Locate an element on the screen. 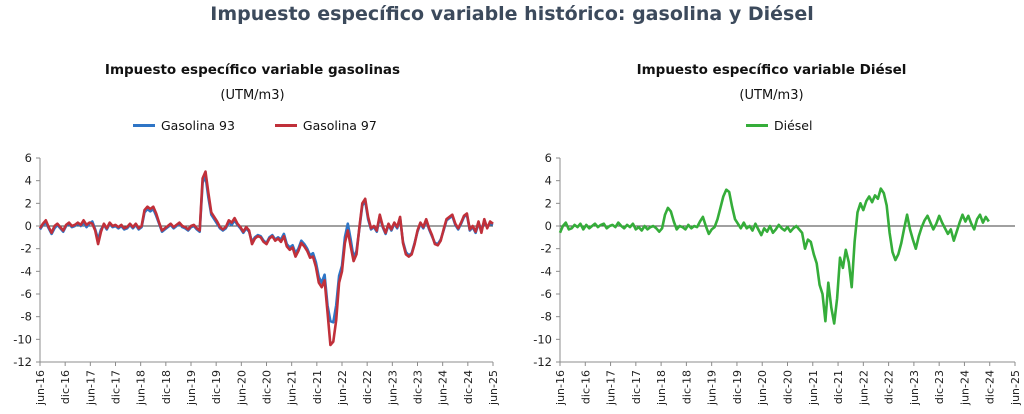 This screenshot has height=414, width=1024. gasolinas-legend: Gasolina 93 Gasolina 97 is located at coordinates (255, 125).